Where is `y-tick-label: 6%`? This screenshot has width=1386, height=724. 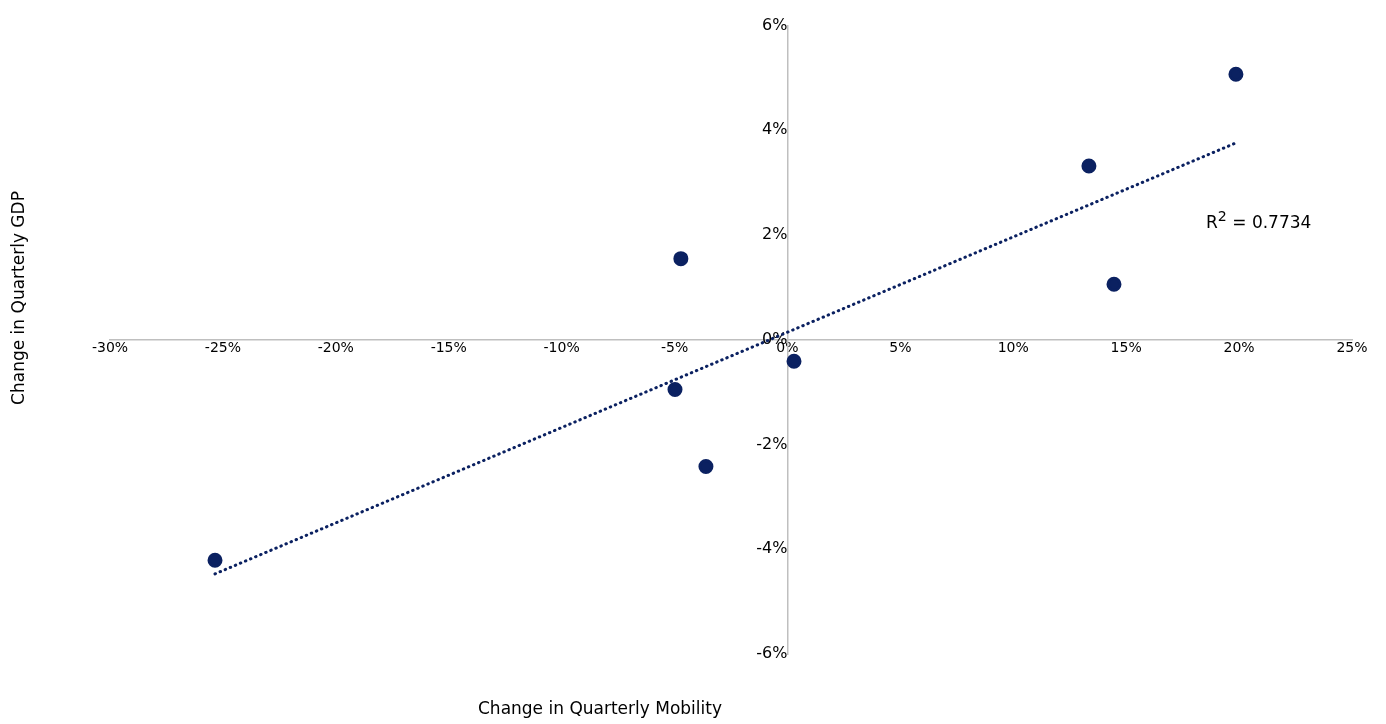
y-tick-label: 6% is located at coordinates (775, 24).